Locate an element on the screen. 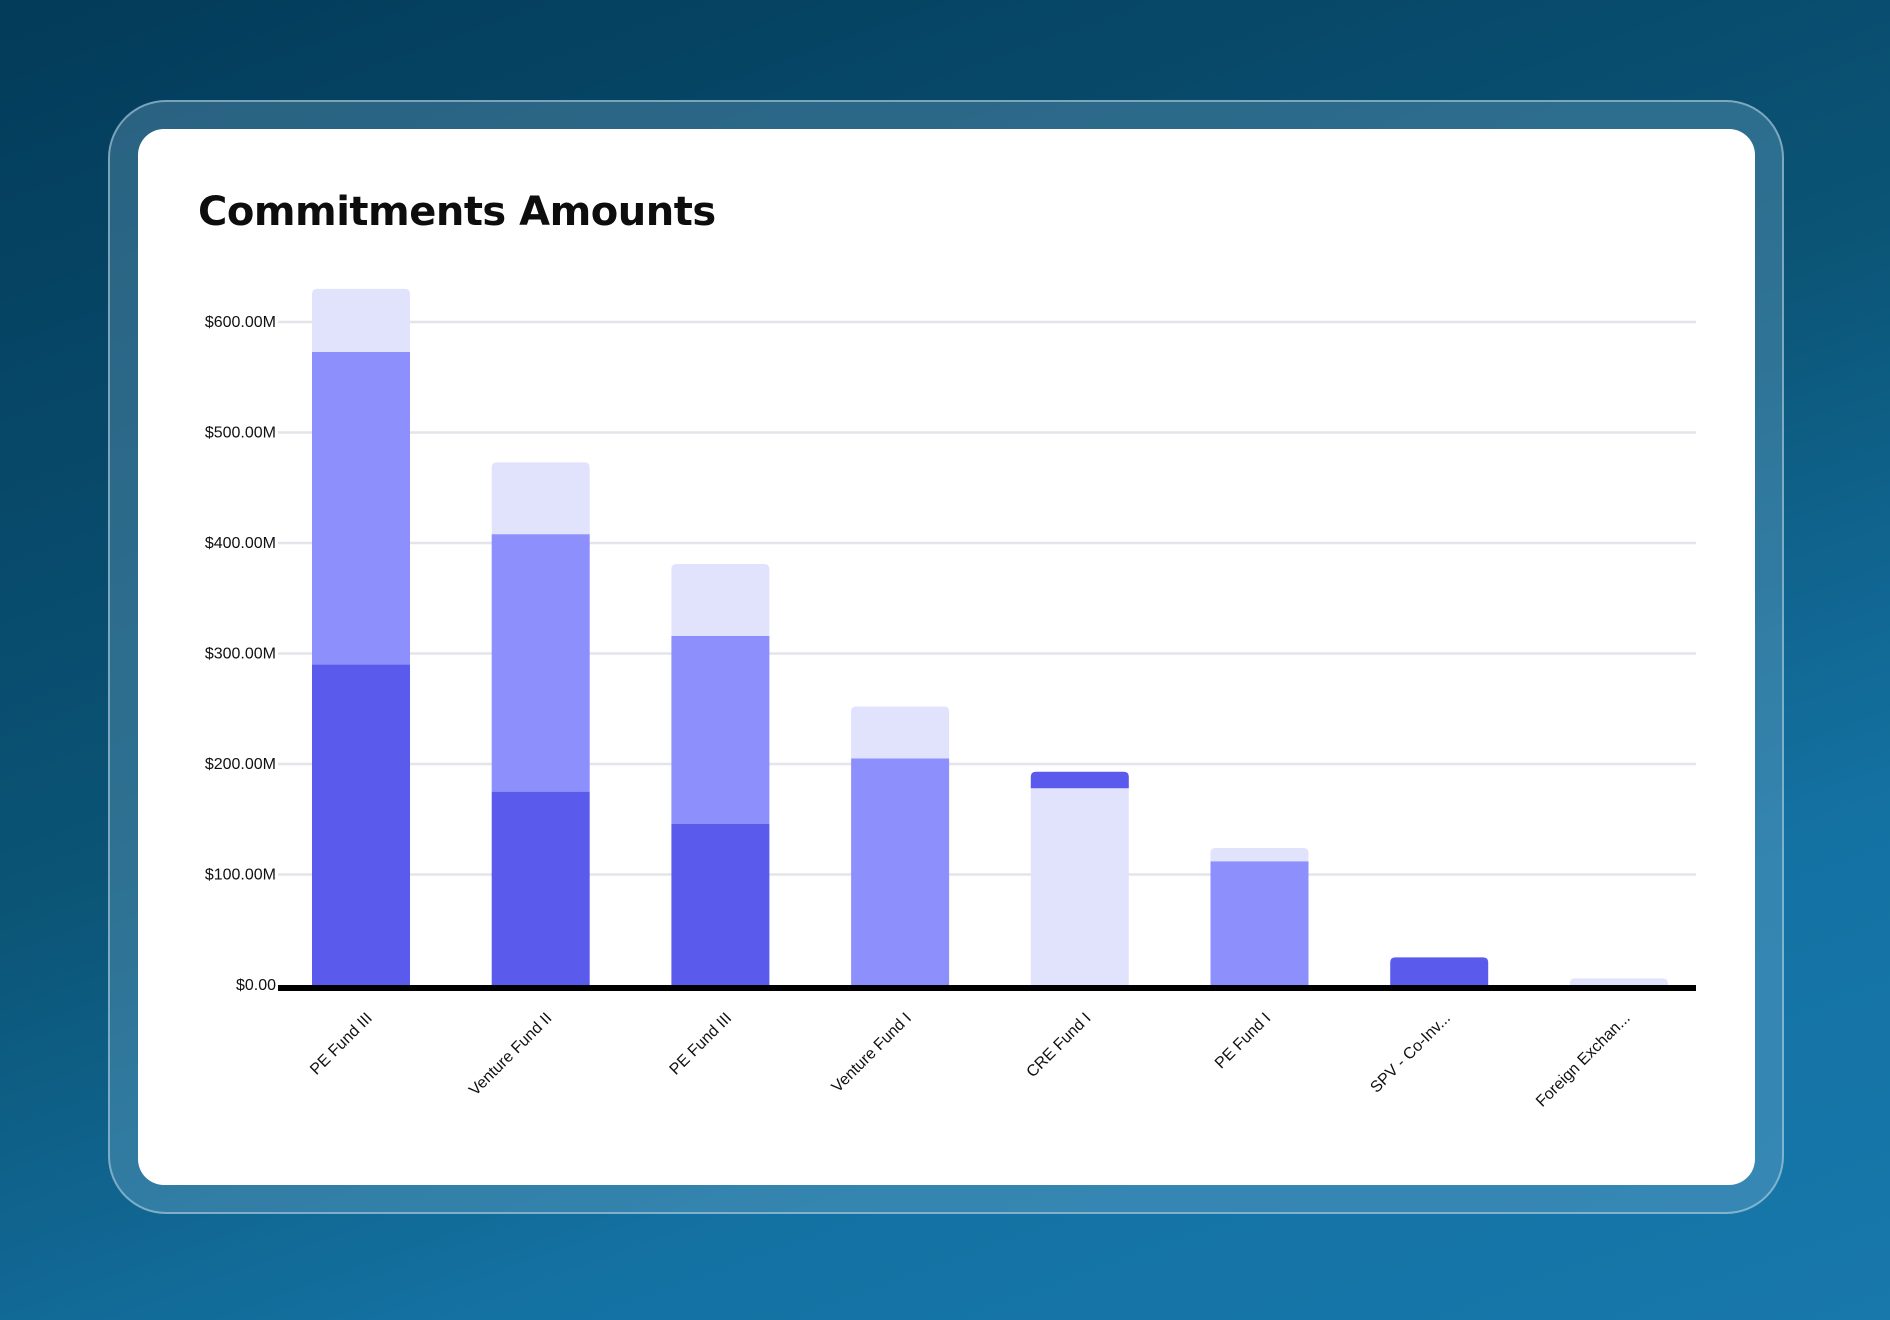  y-tick-label: $0.00 is located at coordinates (256, 985).